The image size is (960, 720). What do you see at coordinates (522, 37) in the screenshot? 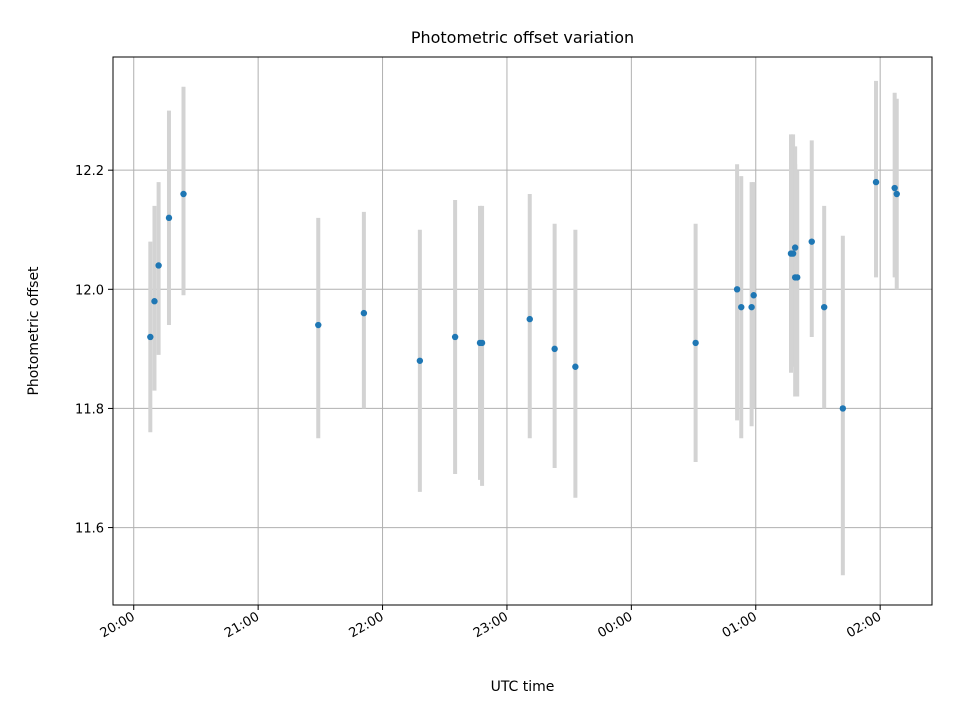
I see `chart-title: Photometric offset variation` at bounding box center [522, 37].